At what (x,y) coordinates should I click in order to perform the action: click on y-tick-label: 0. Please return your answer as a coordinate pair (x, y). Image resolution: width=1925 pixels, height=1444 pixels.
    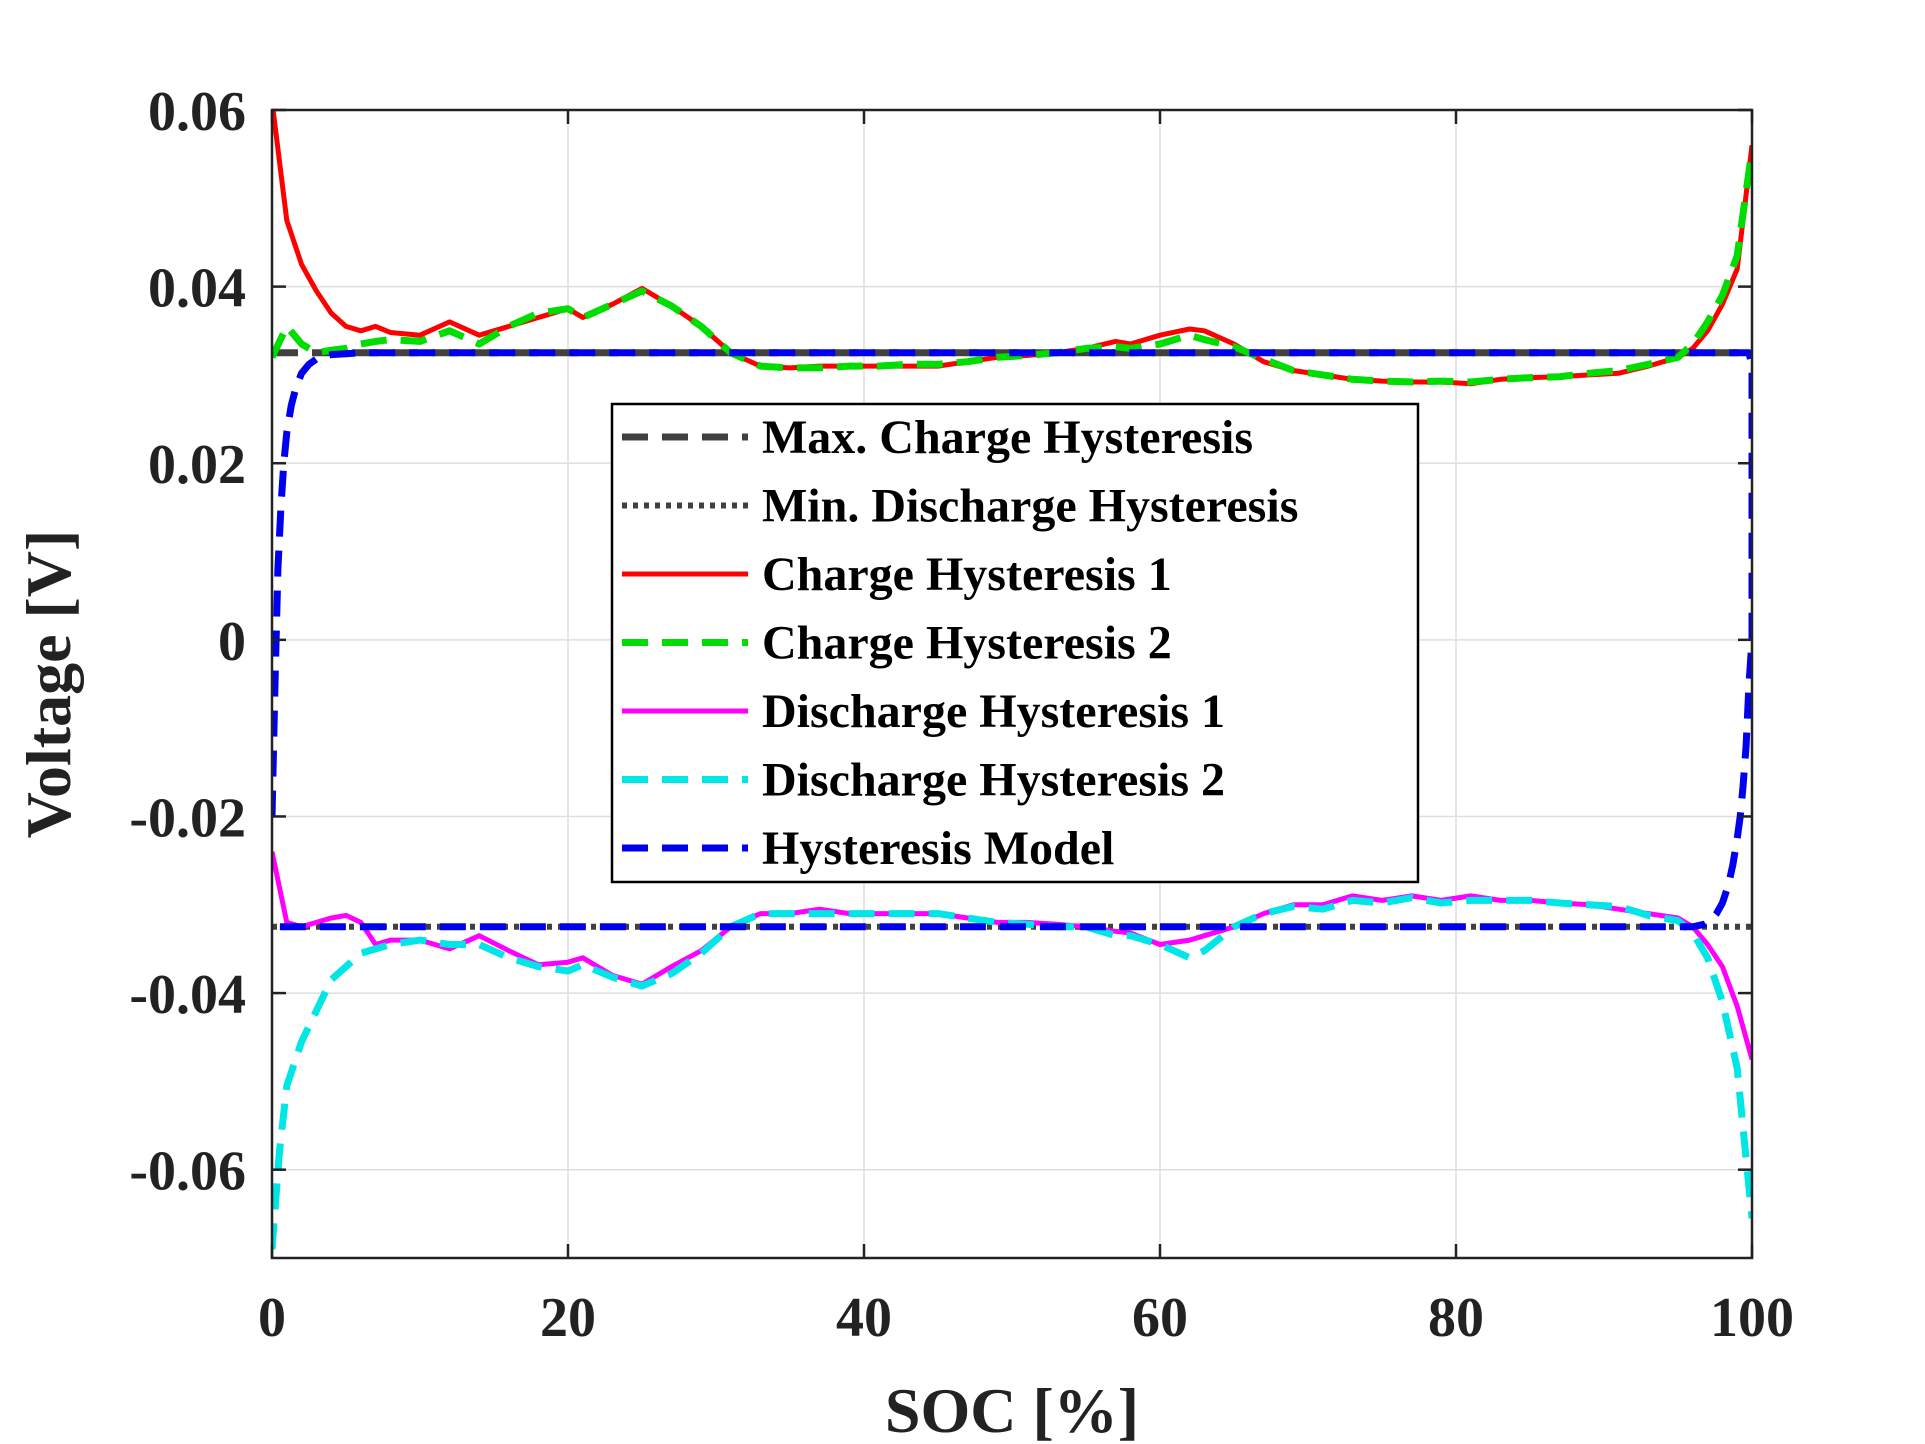
    Looking at the image, I should click on (232, 642).